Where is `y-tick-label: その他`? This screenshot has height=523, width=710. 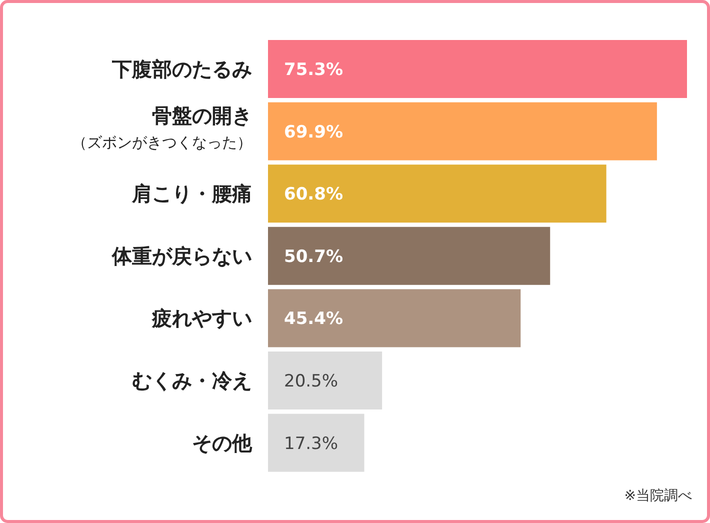
y-tick-label: その他 is located at coordinates (222, 442).